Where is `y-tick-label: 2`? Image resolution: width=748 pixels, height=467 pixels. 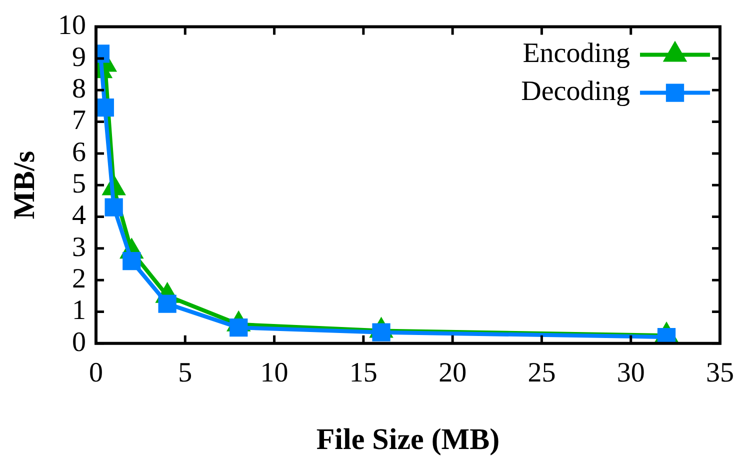
y-tick-label: 2 is located at coordinates (79, 278).